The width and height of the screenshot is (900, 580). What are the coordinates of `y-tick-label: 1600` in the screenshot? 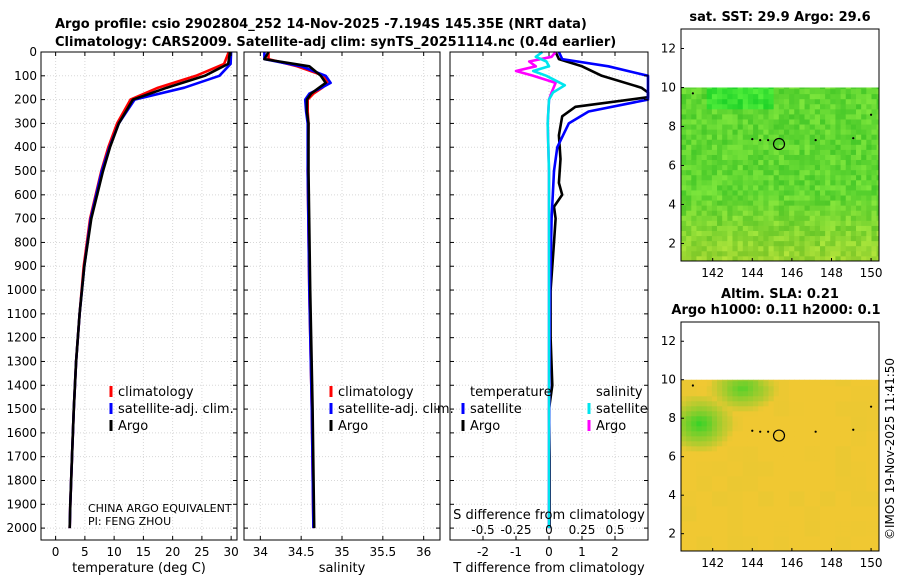 It's located at (21, 433).